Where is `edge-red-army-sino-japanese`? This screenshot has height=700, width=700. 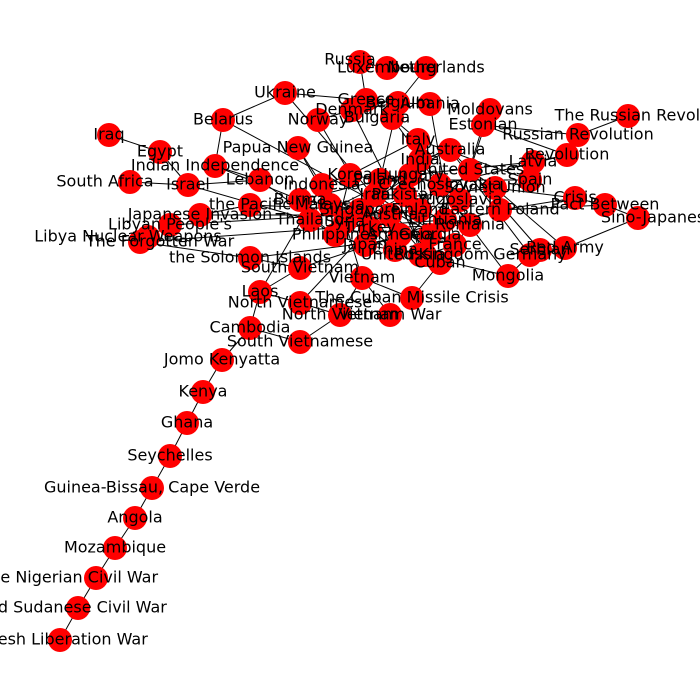
edge-red-army-sino-japanese is located at coordinates (601, 233).